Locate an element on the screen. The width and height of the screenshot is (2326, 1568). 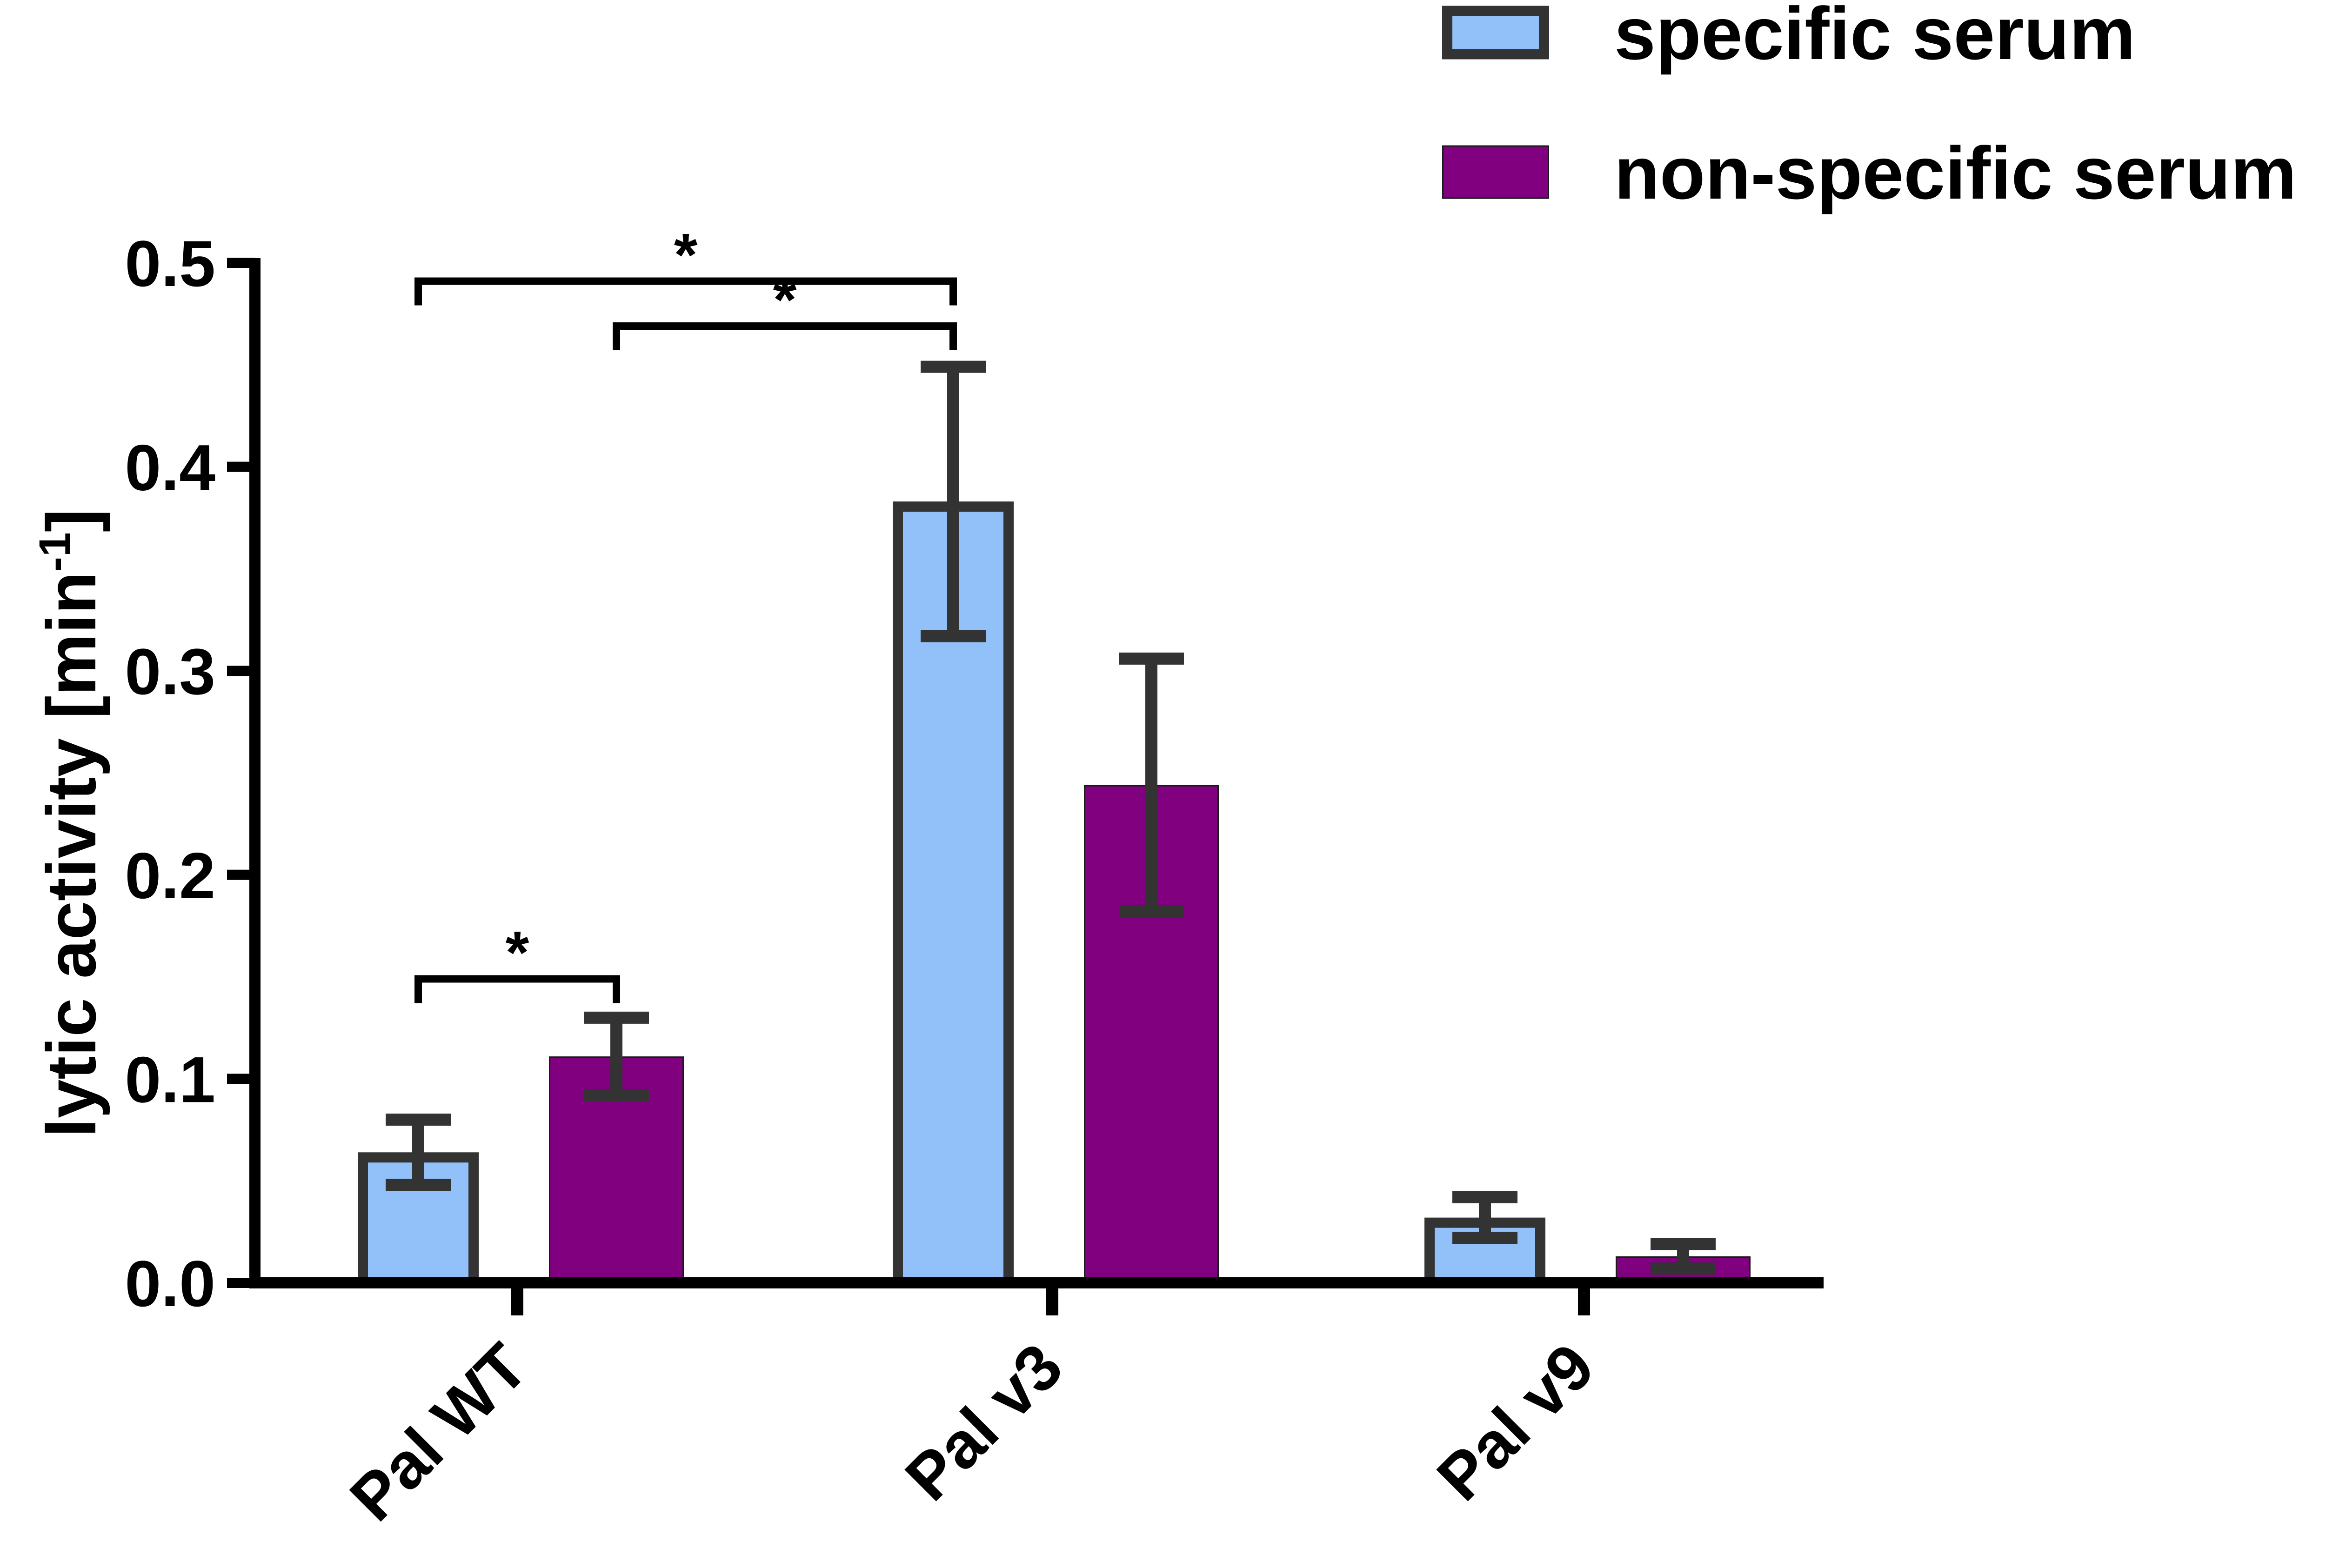
y-axis-label: lytic activity [min-1] is located at coordinates (70, 823).